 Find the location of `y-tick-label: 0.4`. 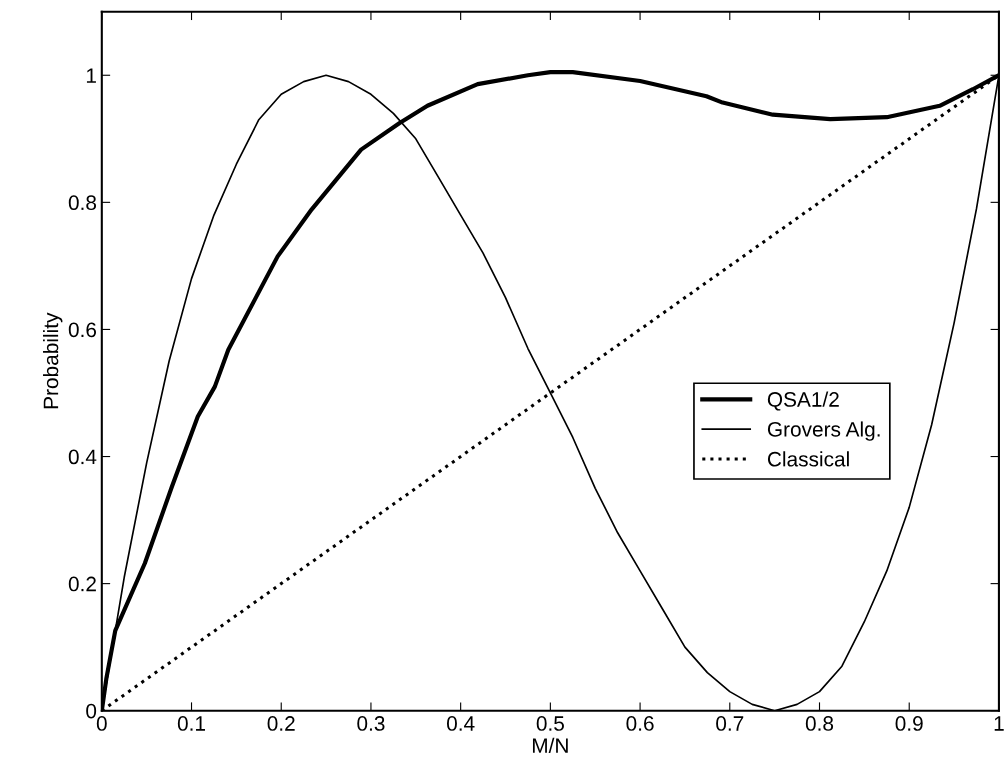

y-tick-label: 0.4 is located at coordinates (82, 457).